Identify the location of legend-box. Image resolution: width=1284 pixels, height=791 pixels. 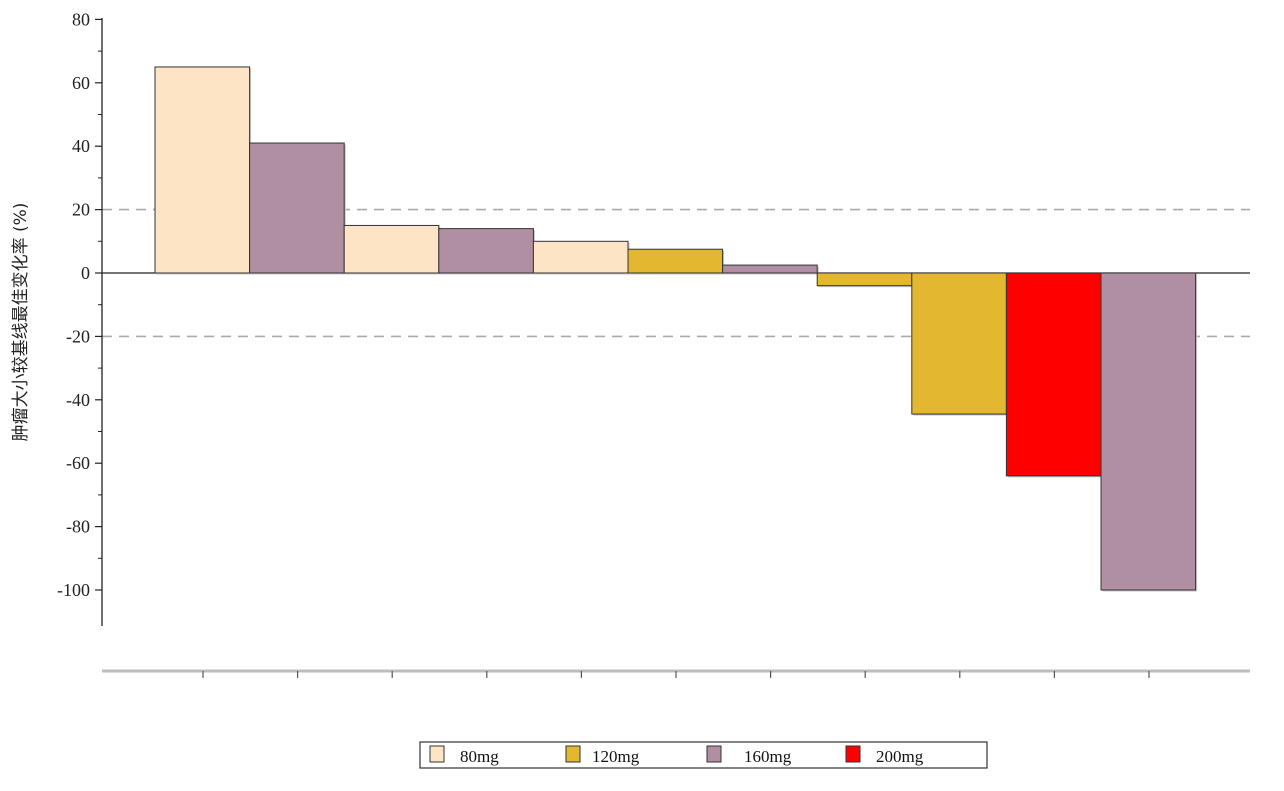
(703, 755).